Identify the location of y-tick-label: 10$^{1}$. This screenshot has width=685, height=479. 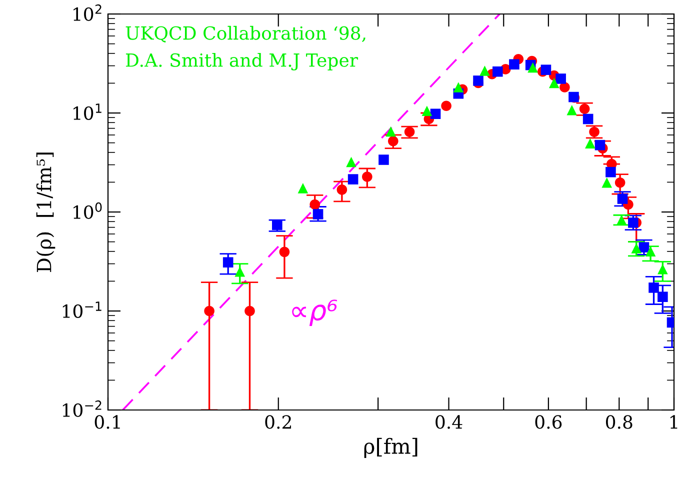
(88, 112).